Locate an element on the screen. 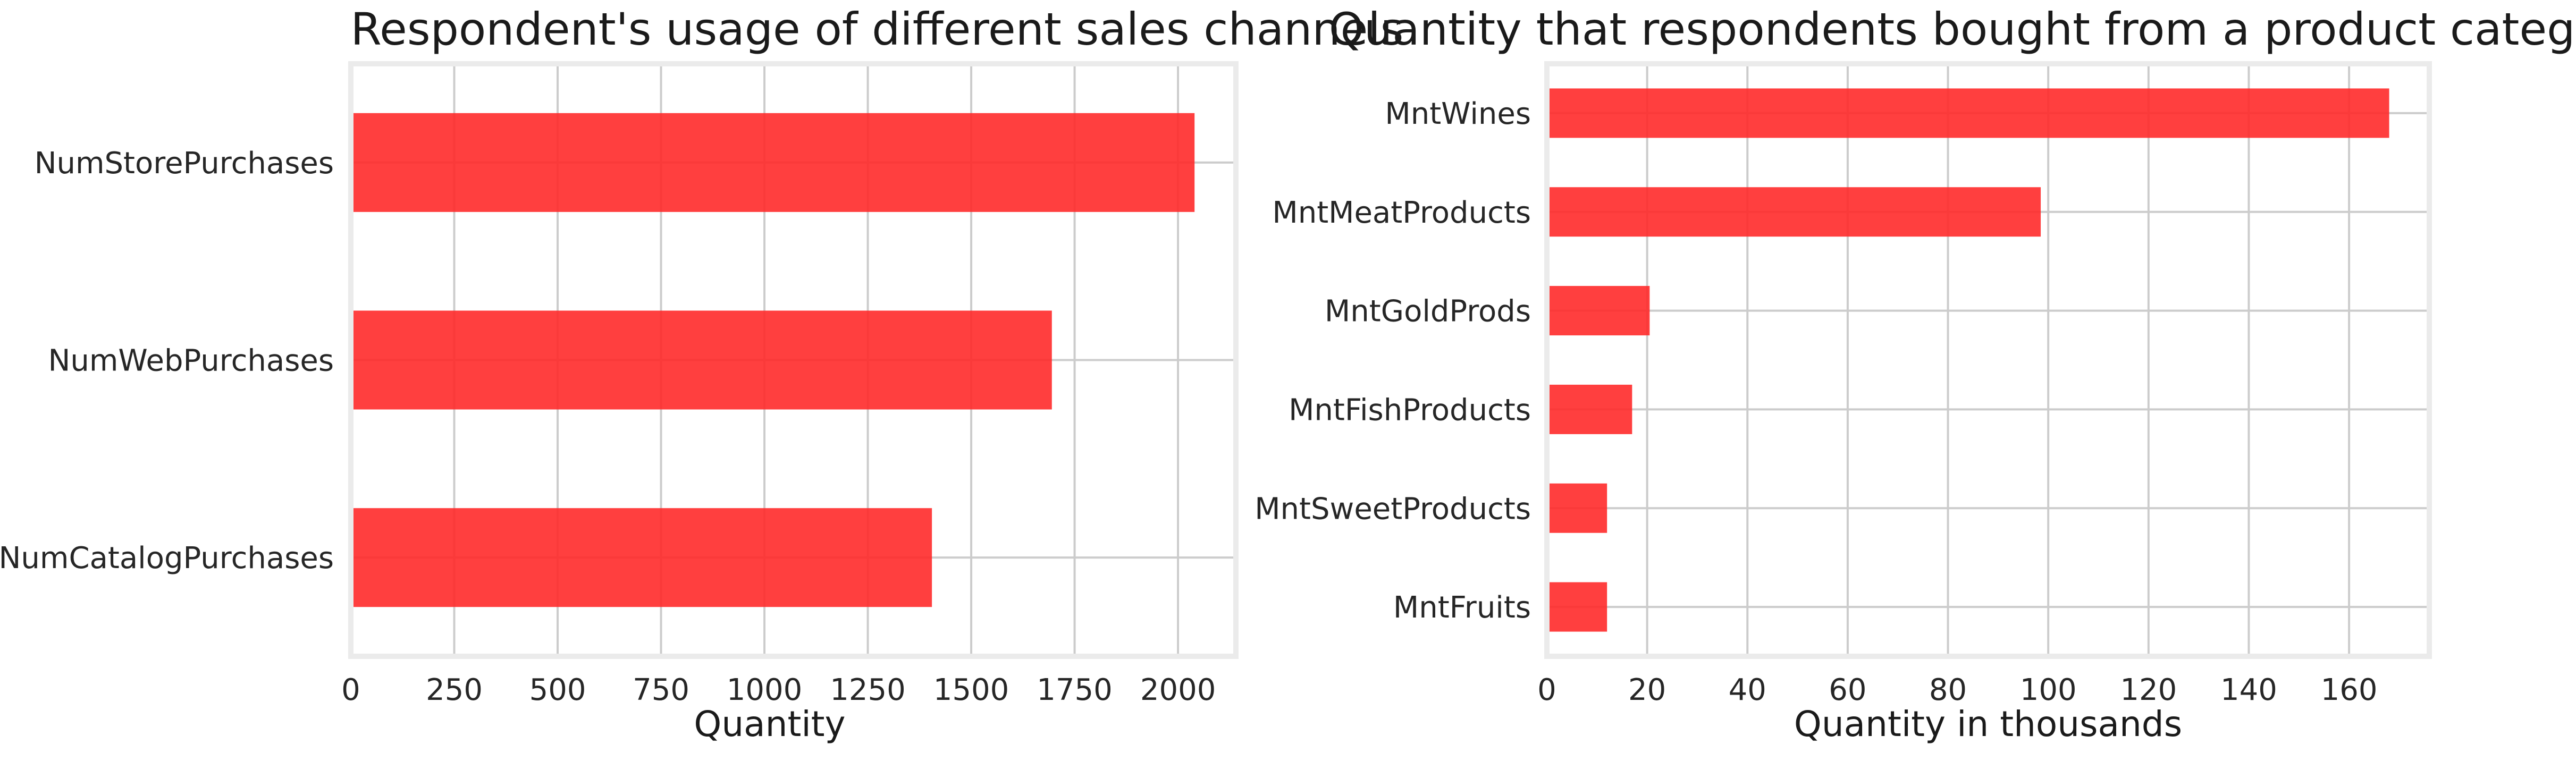 Image resolution: width=2576 pixels, height=761 pixels. bar-mntsweetproducts is located at coordinates (1577, 508).